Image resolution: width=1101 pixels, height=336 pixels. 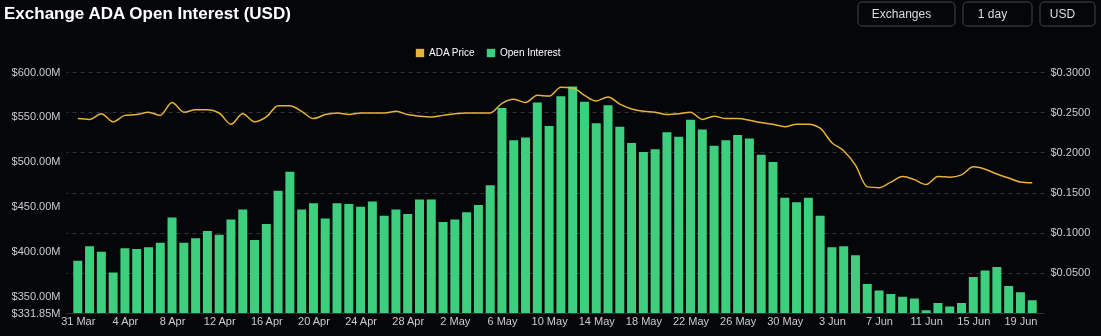 What do you see at coordinates (1070, 232) in the screenshot?
I see `y2-tick-label: $0.1000` at bounding box center [1070, 232].